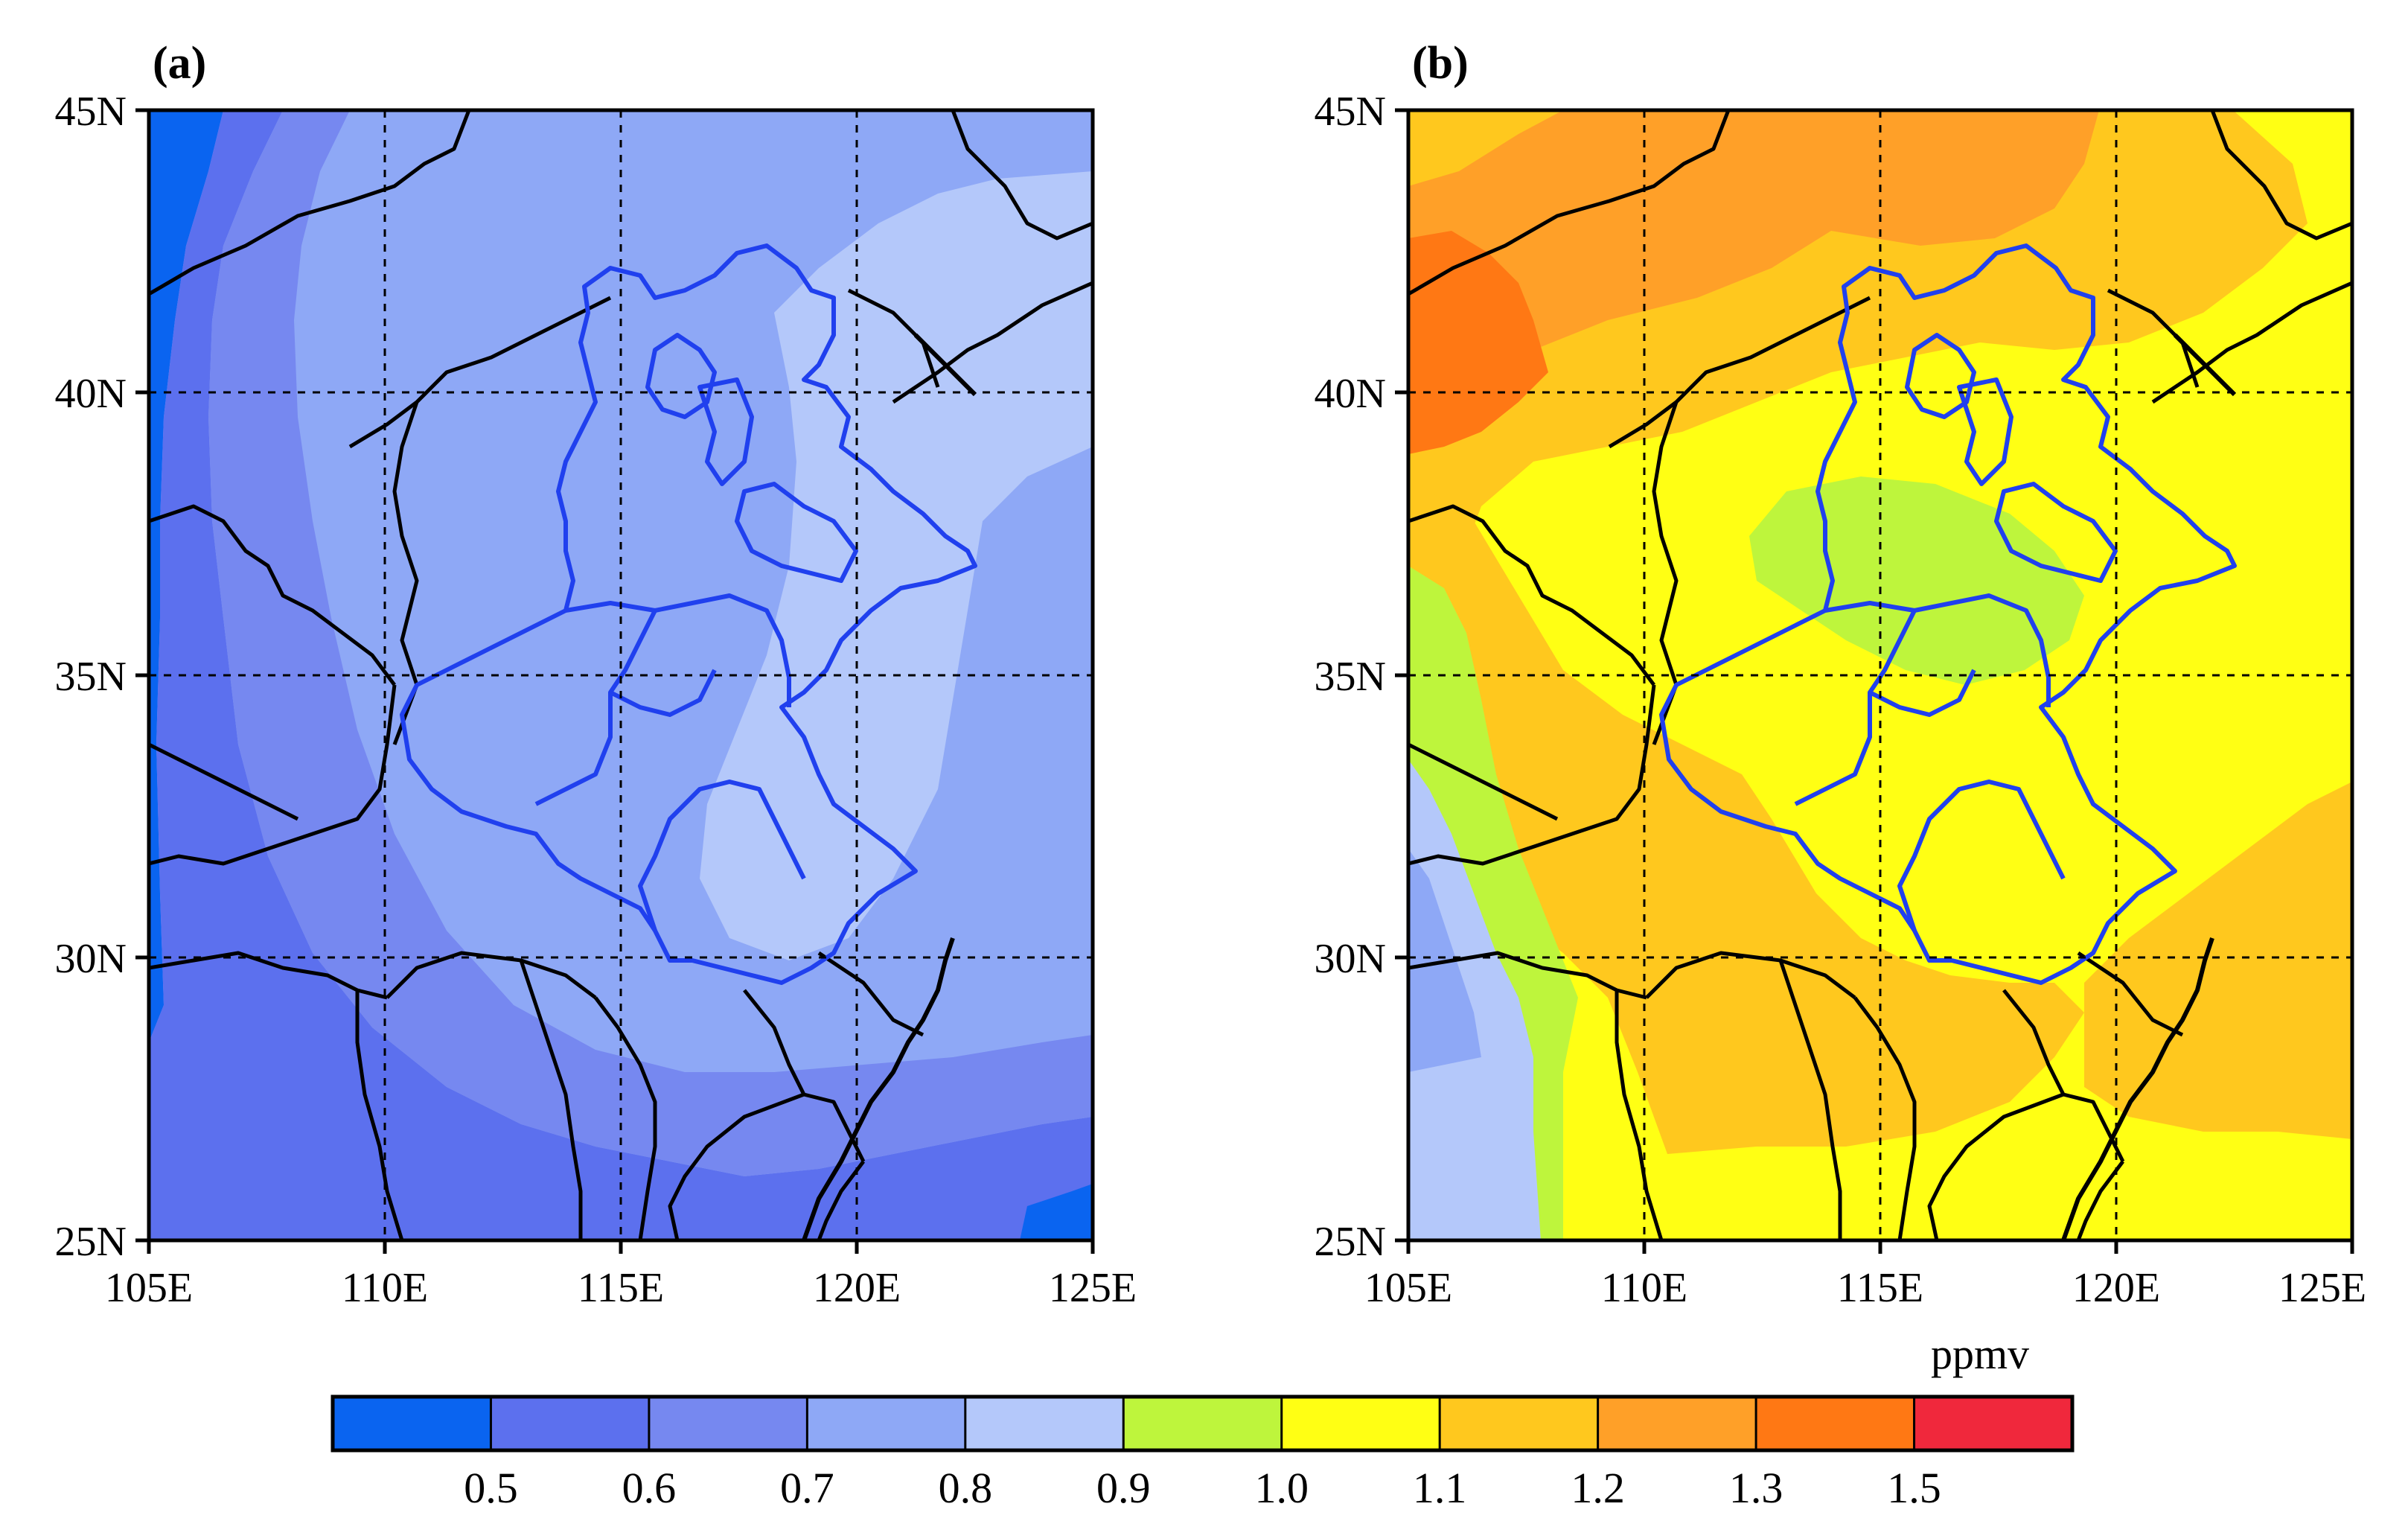  Describe the element at coordinates (1281, 1488) in the screenshot. I see `colorbar-tick-label: 1.0` at that location.